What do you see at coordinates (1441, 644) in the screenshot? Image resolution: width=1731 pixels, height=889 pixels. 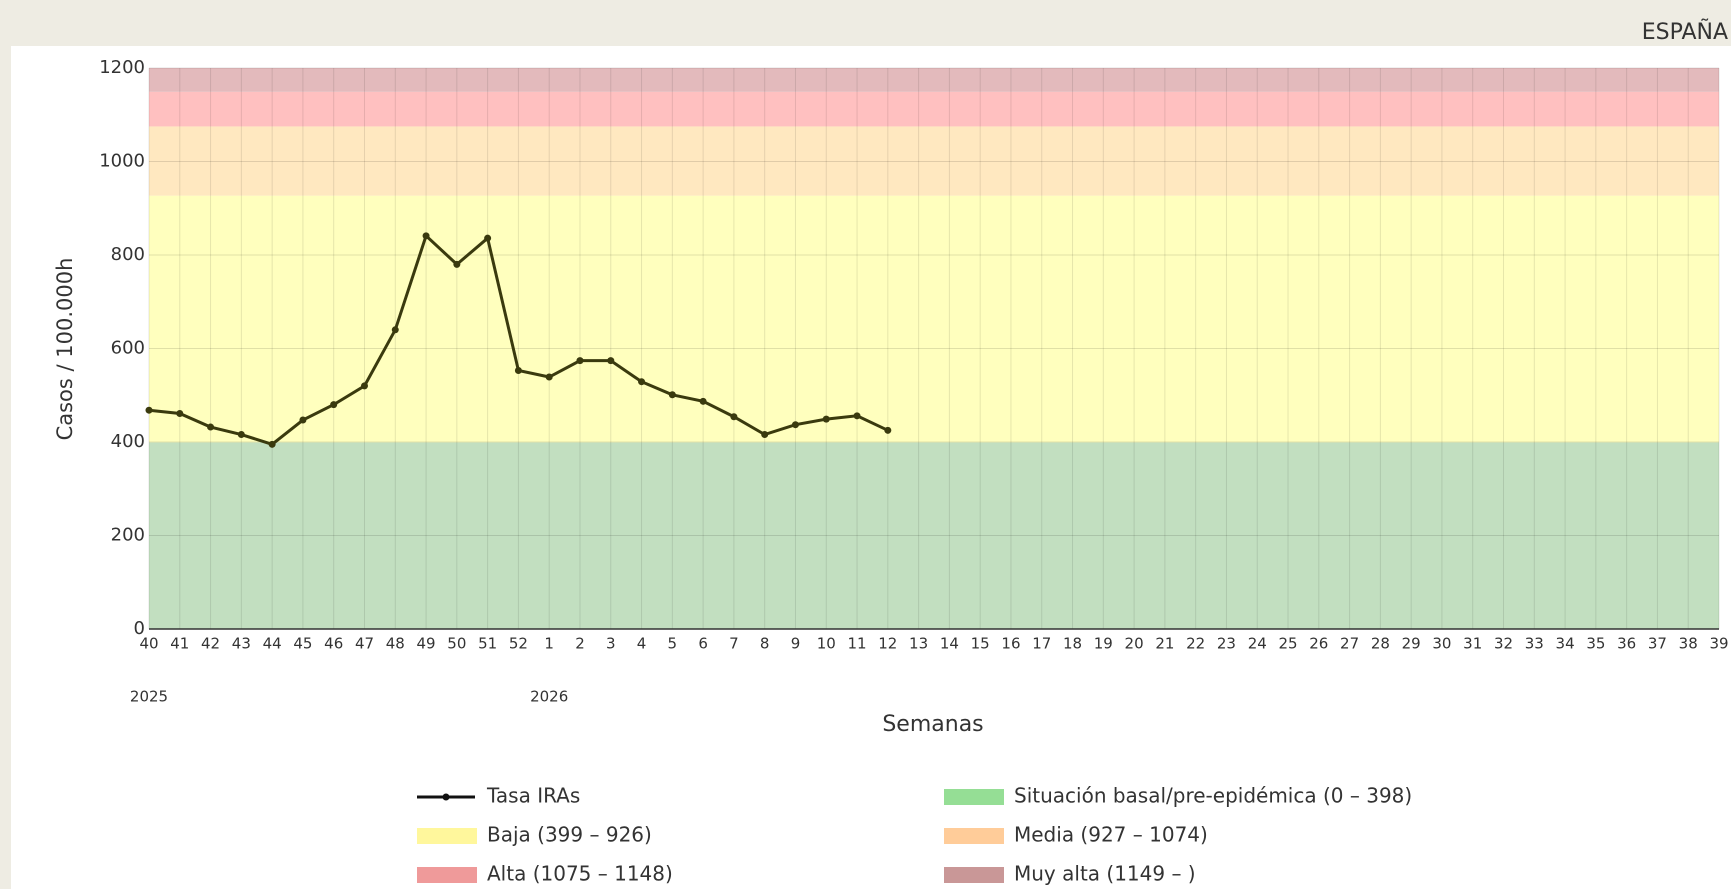 I see `x-tick-label: 30` at bounding box center [1441, 644].